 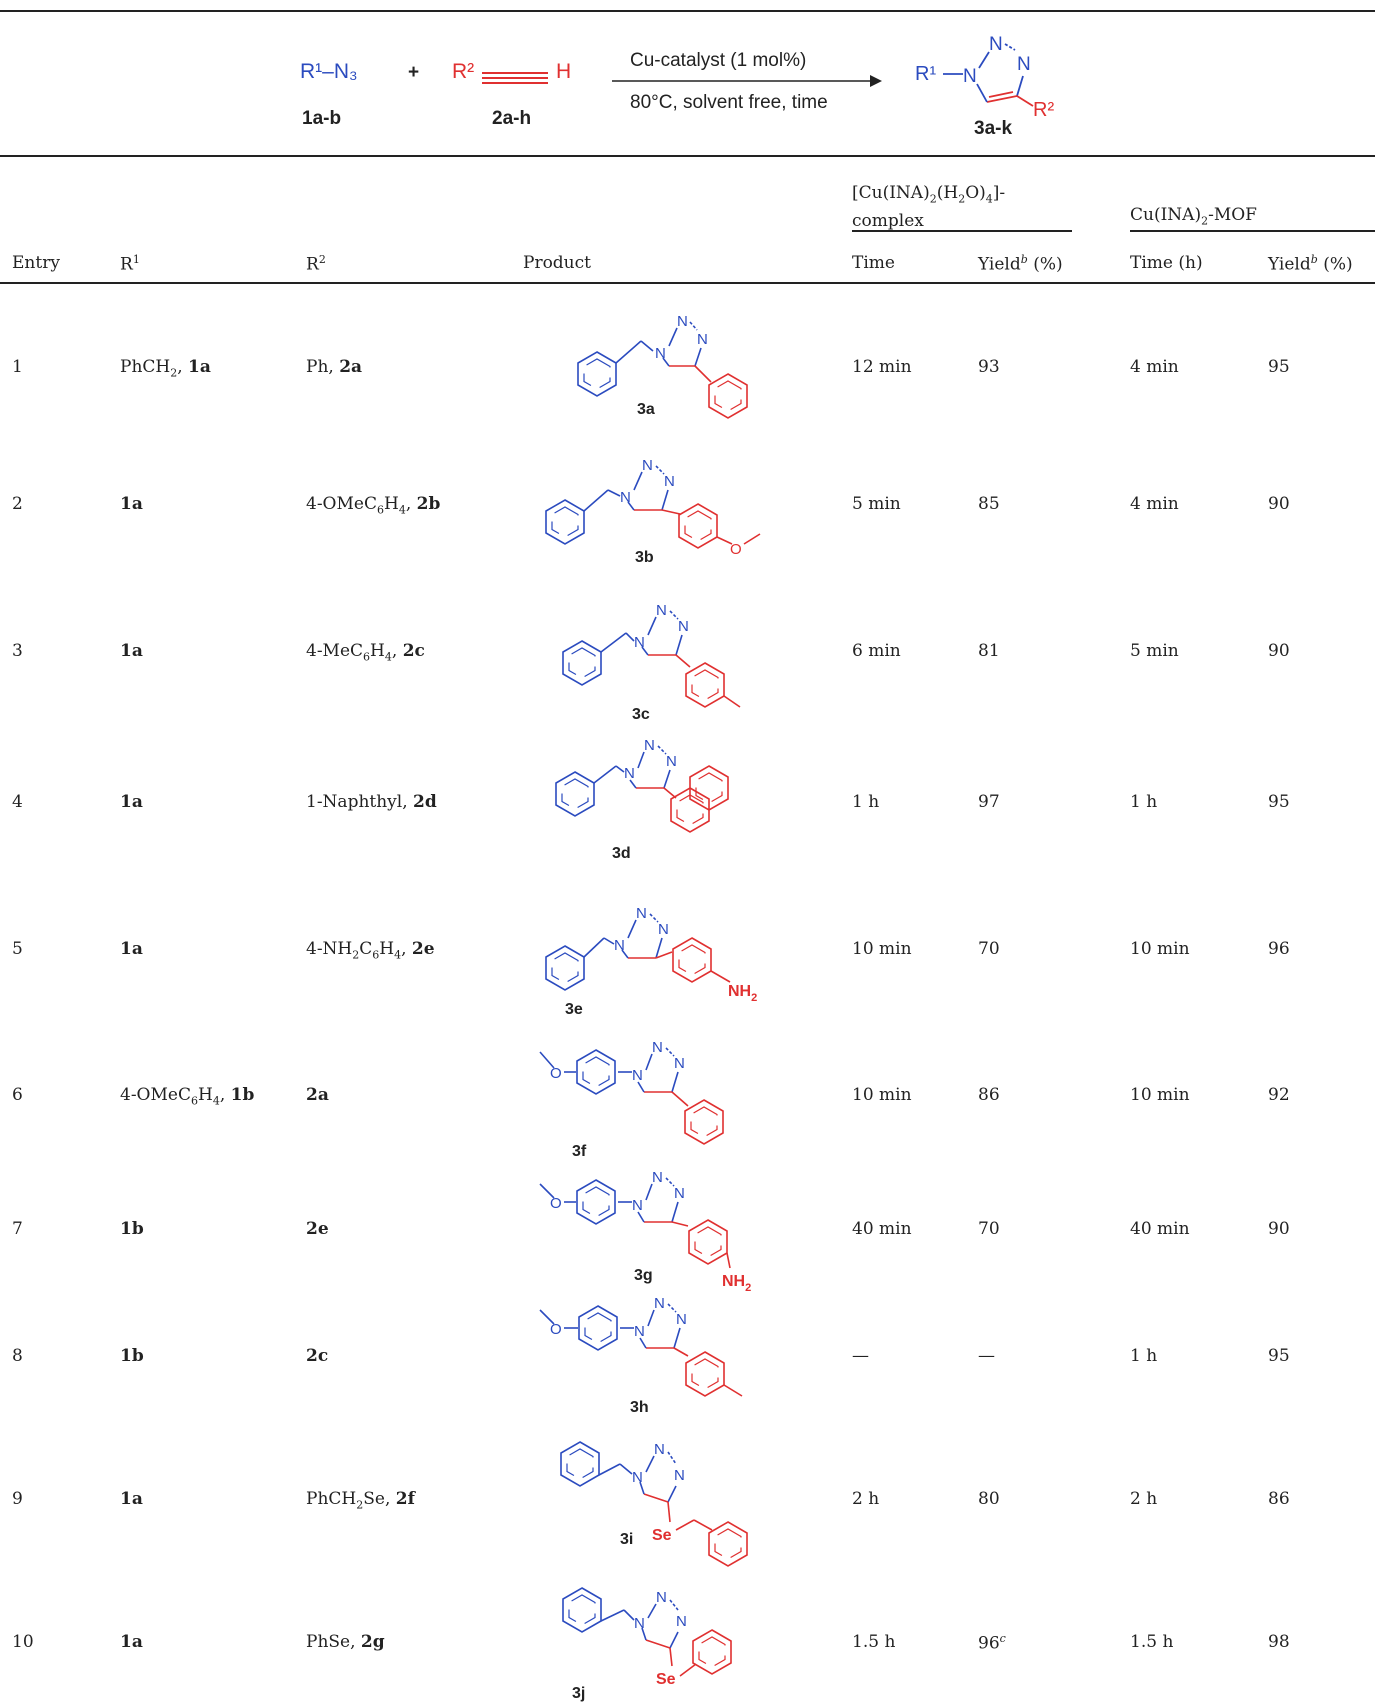 I want to click on header-entry: Entry, so click(x=36, y=263).